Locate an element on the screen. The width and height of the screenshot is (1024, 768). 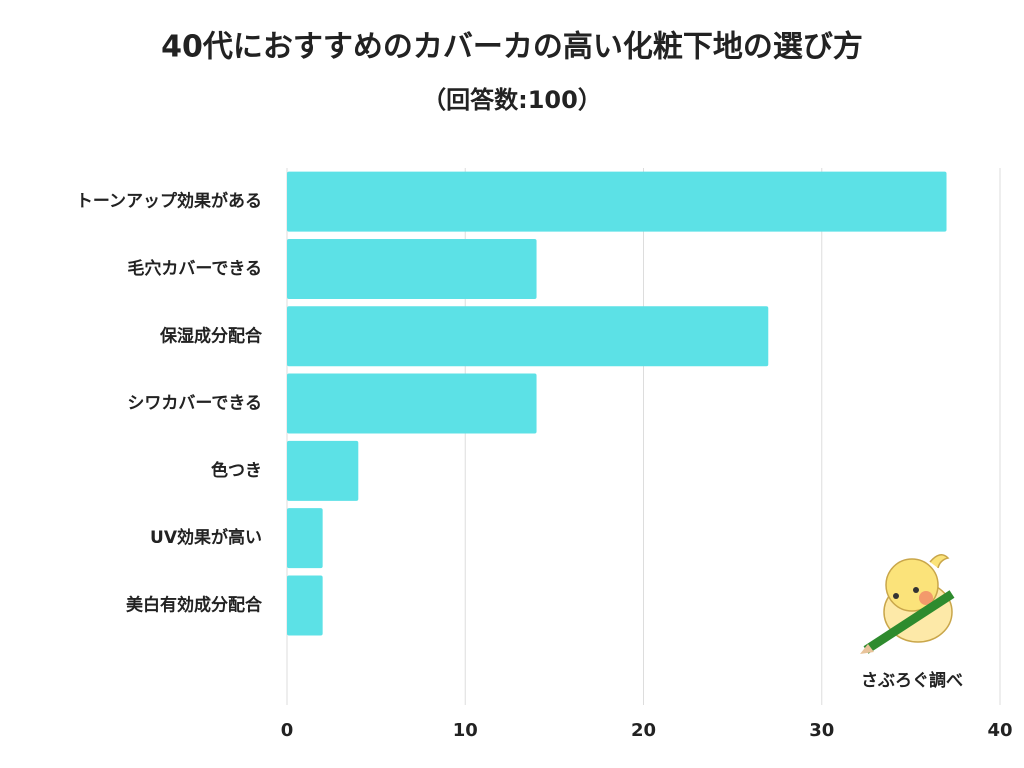
y-tick-label: トーンアップ効果がある is located at coordinates (169, 201).